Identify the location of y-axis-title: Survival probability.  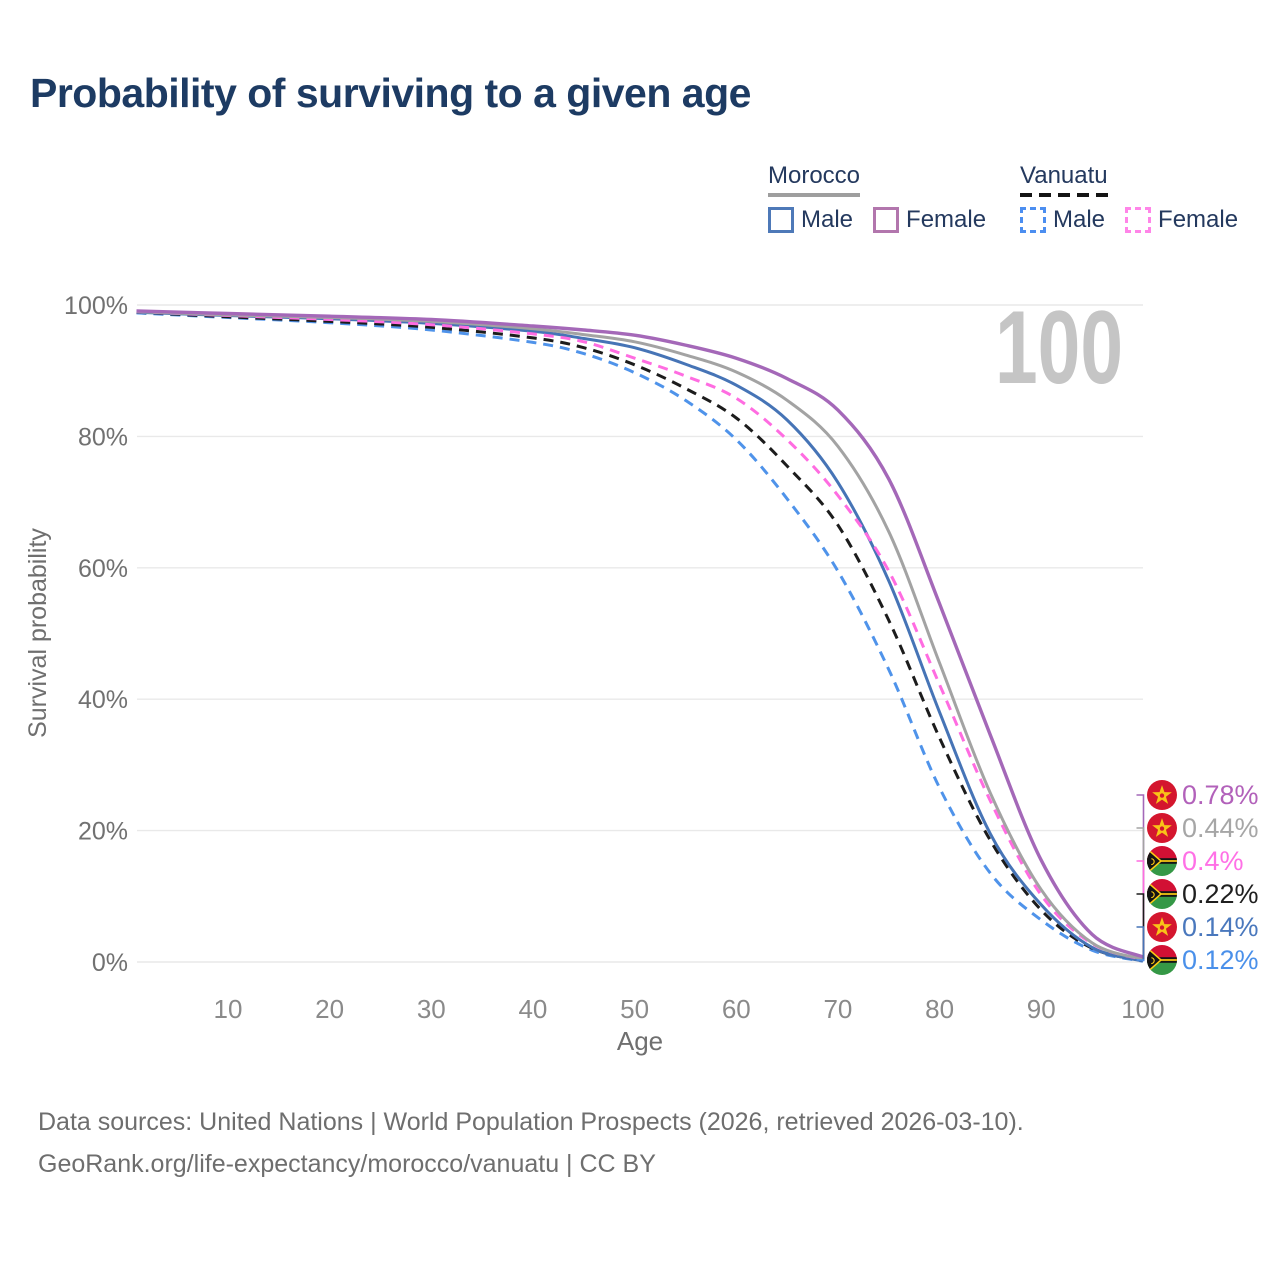
(38, 633).